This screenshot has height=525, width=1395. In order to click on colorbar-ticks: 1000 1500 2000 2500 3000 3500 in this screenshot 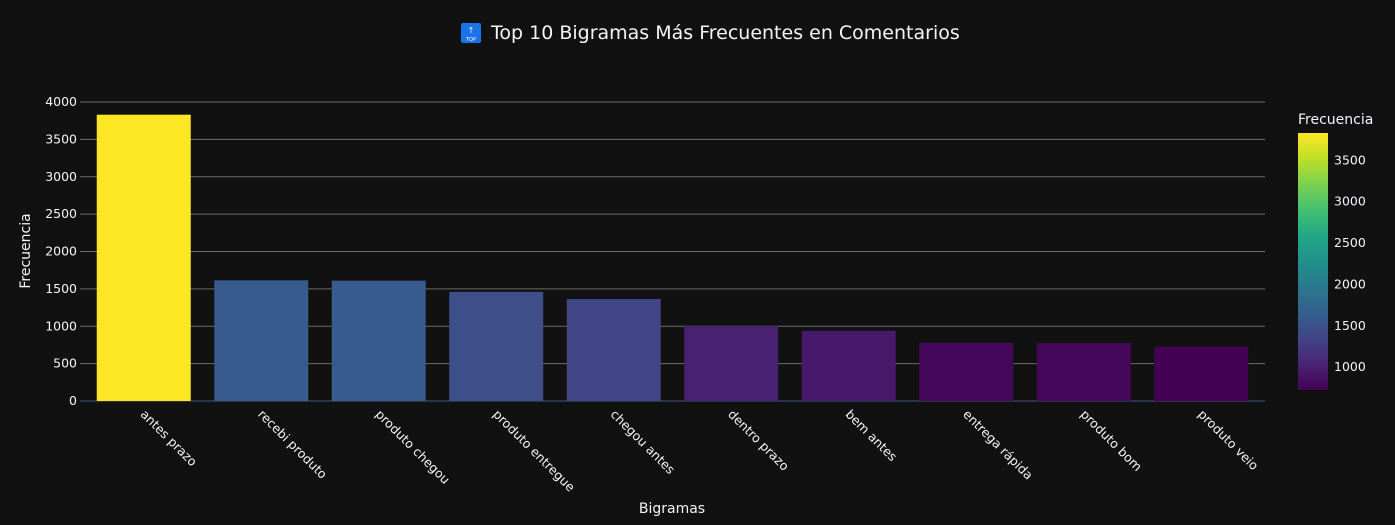, I will do `click(1350, 263)`.